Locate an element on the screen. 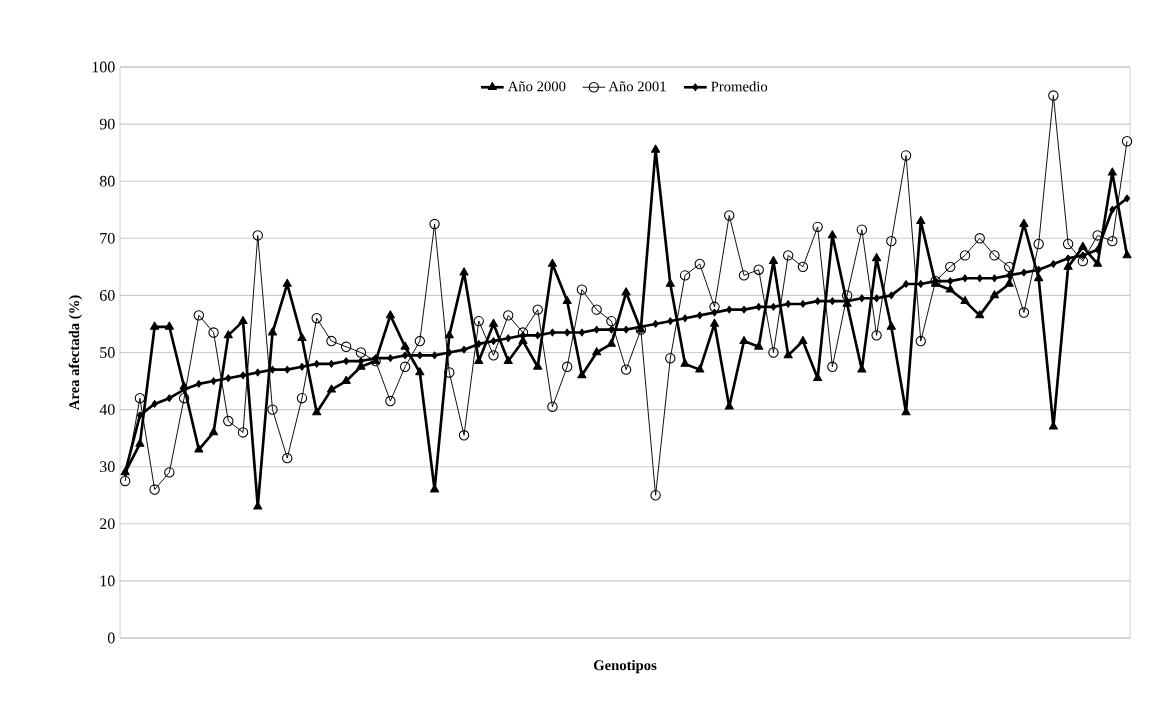 Image resolution: width=1155 pixels, height=703 pixels. y-tick-label: 80 is located at coordinates (107, 181).